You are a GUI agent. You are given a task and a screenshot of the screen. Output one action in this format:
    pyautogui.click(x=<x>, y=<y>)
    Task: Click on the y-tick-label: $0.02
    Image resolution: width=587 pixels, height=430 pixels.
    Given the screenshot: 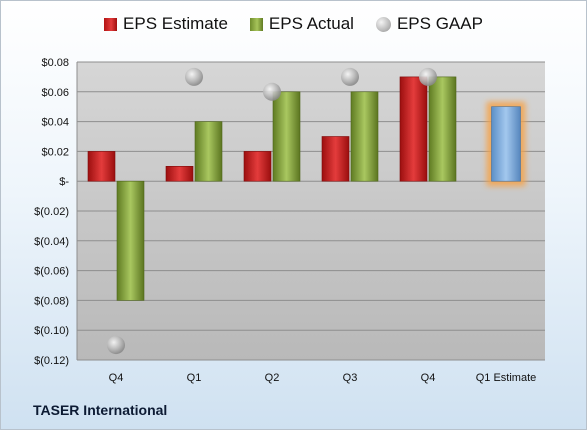 What is the action you would take?
    pyautogui.click(x=55, y=152)
    